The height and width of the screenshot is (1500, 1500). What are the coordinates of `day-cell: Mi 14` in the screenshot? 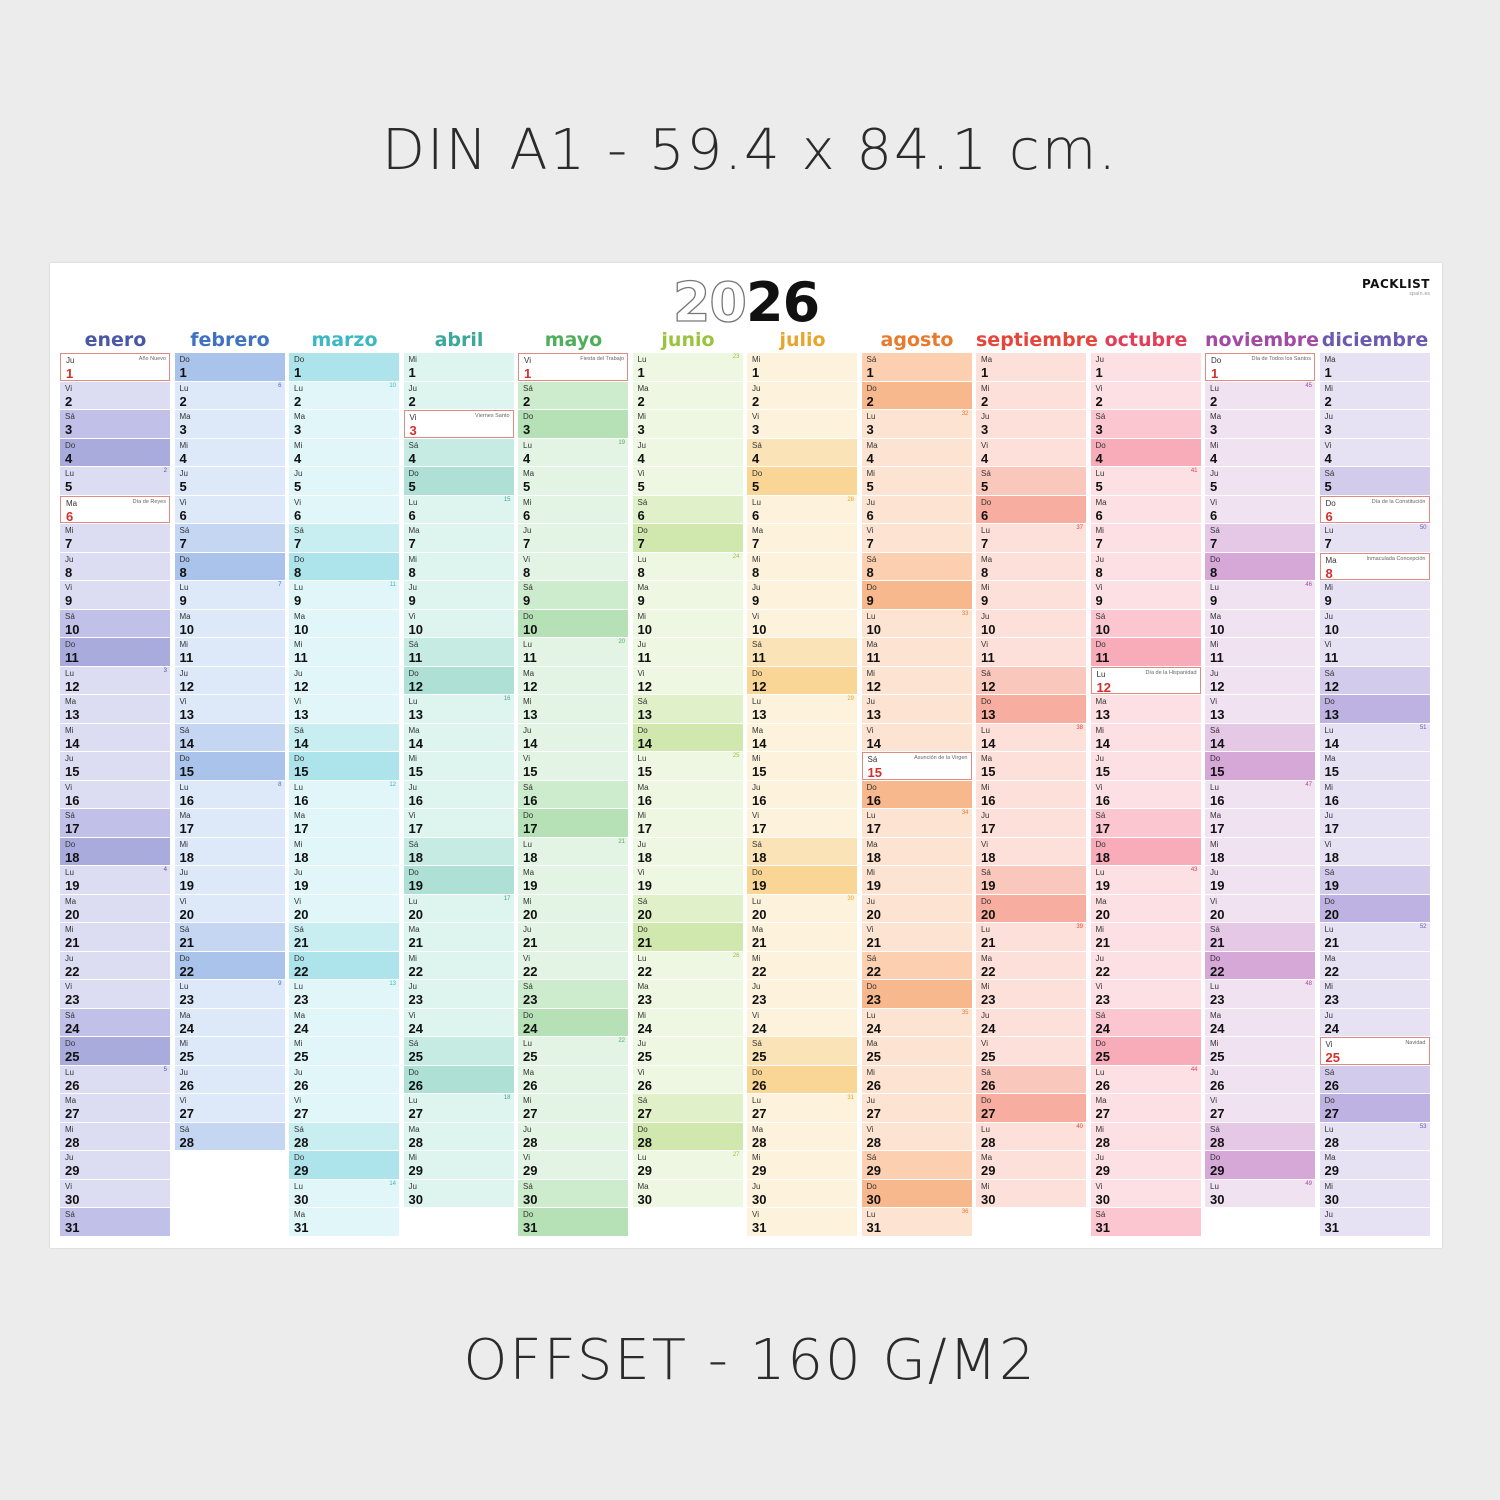 It's located at (115, 737).